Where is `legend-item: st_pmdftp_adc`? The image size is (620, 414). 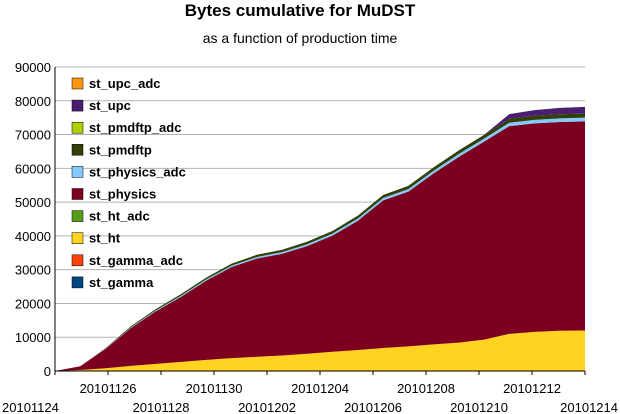
legend-item: st_pmdftp_adc is located at coordinates (126, 127).